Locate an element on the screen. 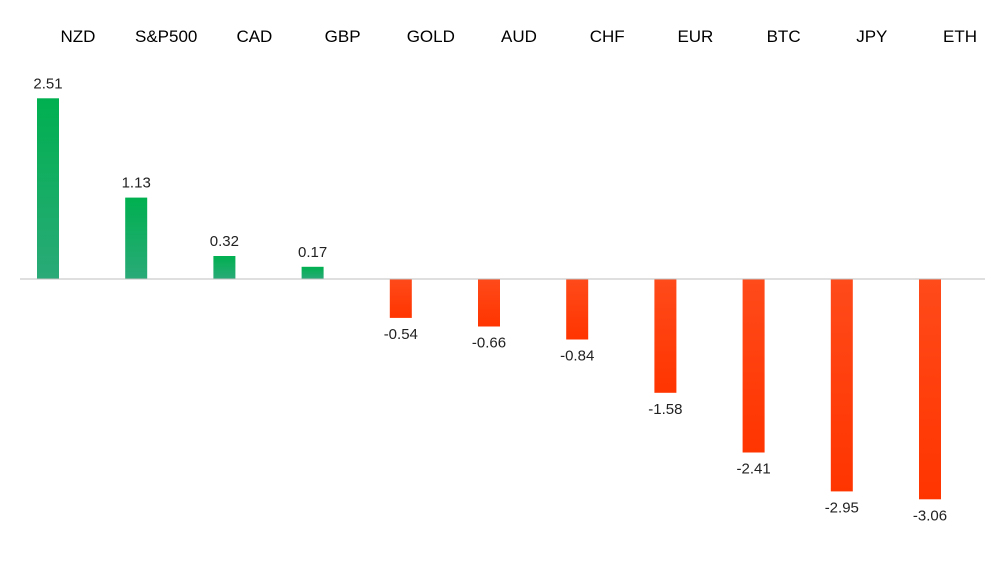 Image resolution: width=1006 pixels, height=568 pixels. bar-btc is located at coordinates (753, 366).